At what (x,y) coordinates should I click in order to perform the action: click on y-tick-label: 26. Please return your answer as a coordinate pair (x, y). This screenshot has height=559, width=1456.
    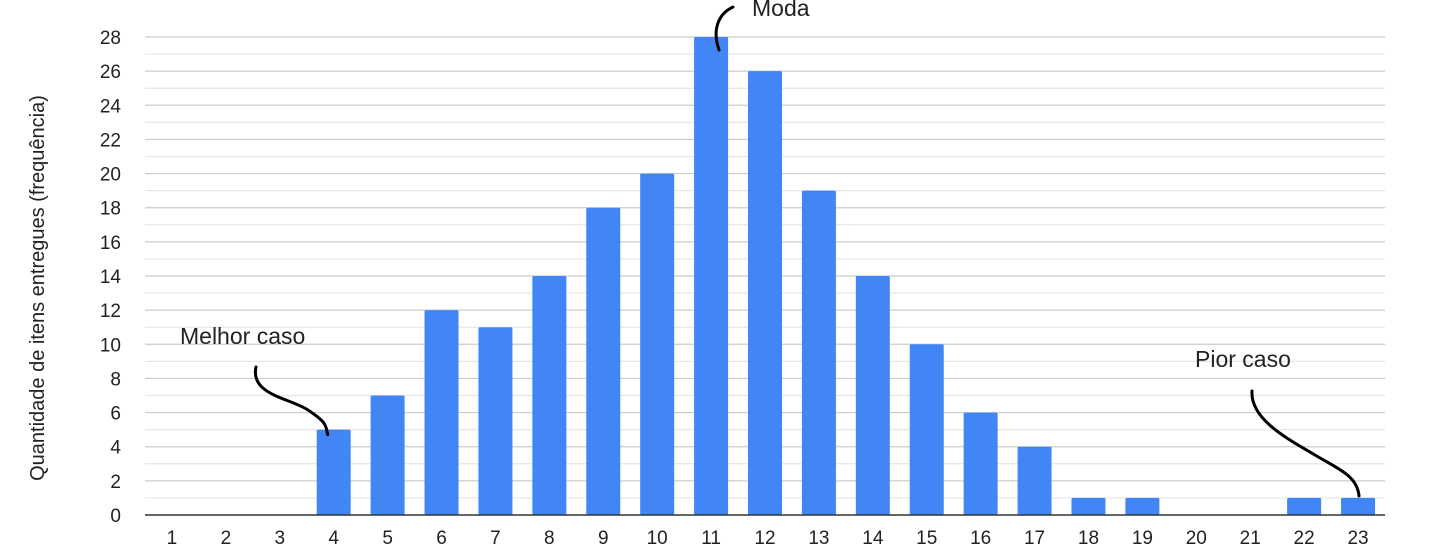
    Looking at the image, I should click on (110, 72).